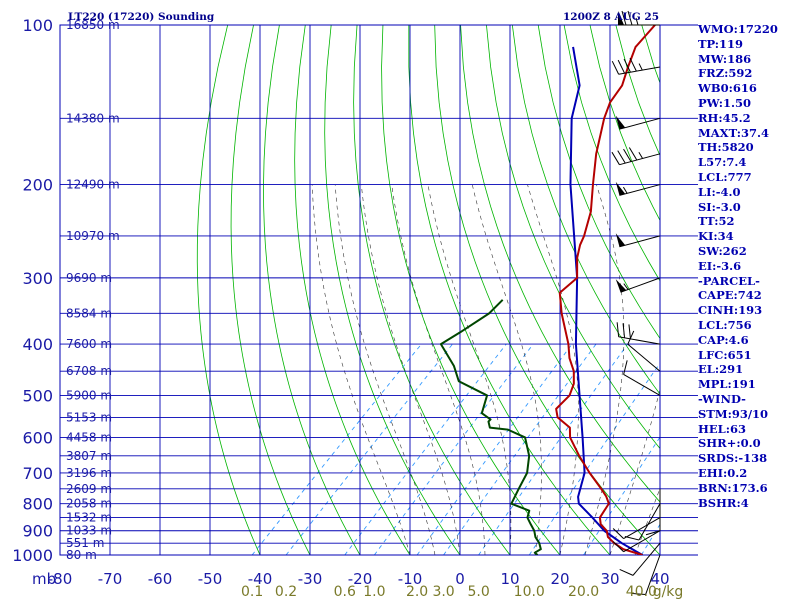  What do you see at coordinates (110, 579) in the screenshot?
I see `temperature-tick-label: -70` at bounding box center [110, 579].